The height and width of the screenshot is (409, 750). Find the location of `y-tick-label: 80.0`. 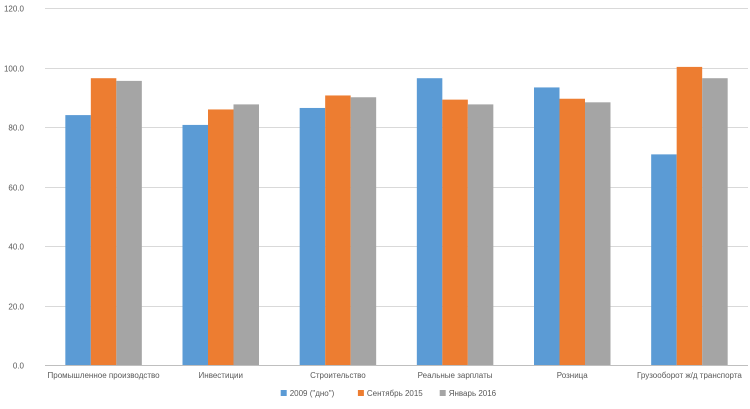

y-tick-label: 80.0 is located at coordinates (16, 128).